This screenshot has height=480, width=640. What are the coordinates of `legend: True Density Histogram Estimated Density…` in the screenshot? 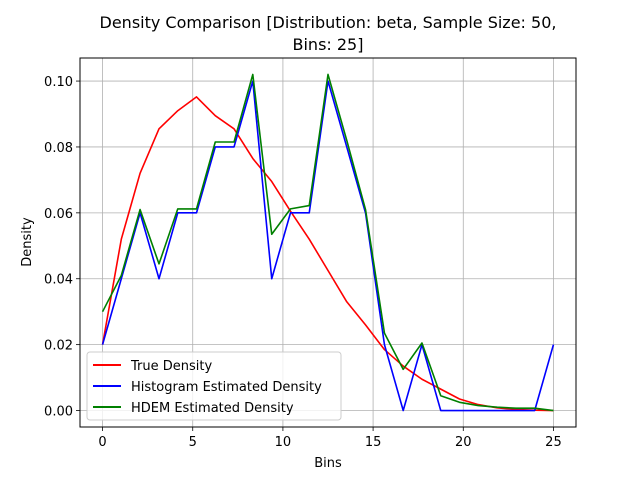 It's located at (214, 386).